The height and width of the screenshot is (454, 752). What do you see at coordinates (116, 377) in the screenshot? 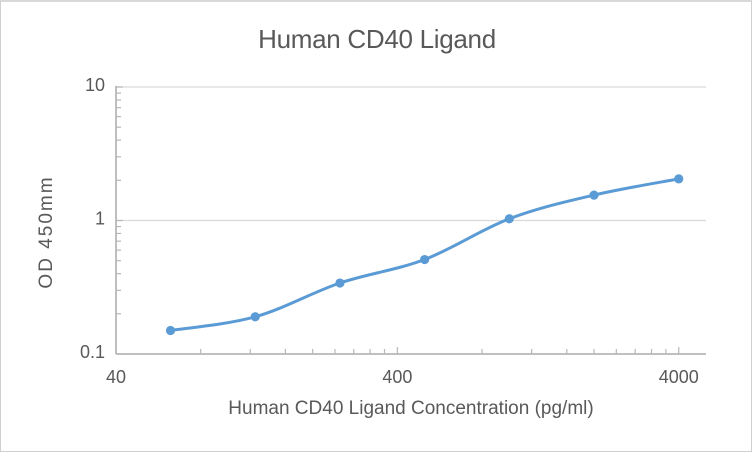
I see `x-tick-label: 40` at bounding box center [116, 377].